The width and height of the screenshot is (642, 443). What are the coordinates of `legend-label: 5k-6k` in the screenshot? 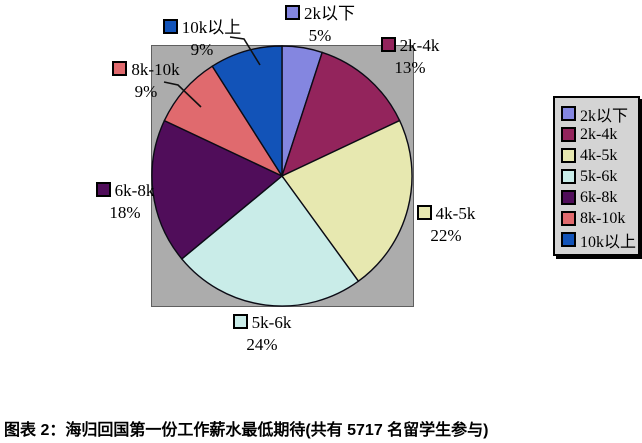 It's located at (599, 176).